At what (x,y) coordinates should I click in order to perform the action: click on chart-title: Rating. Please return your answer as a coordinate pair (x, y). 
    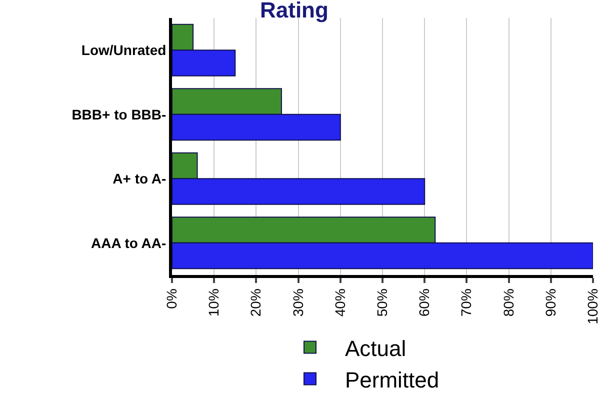
    Looking at the image, I should click on (294, 11).